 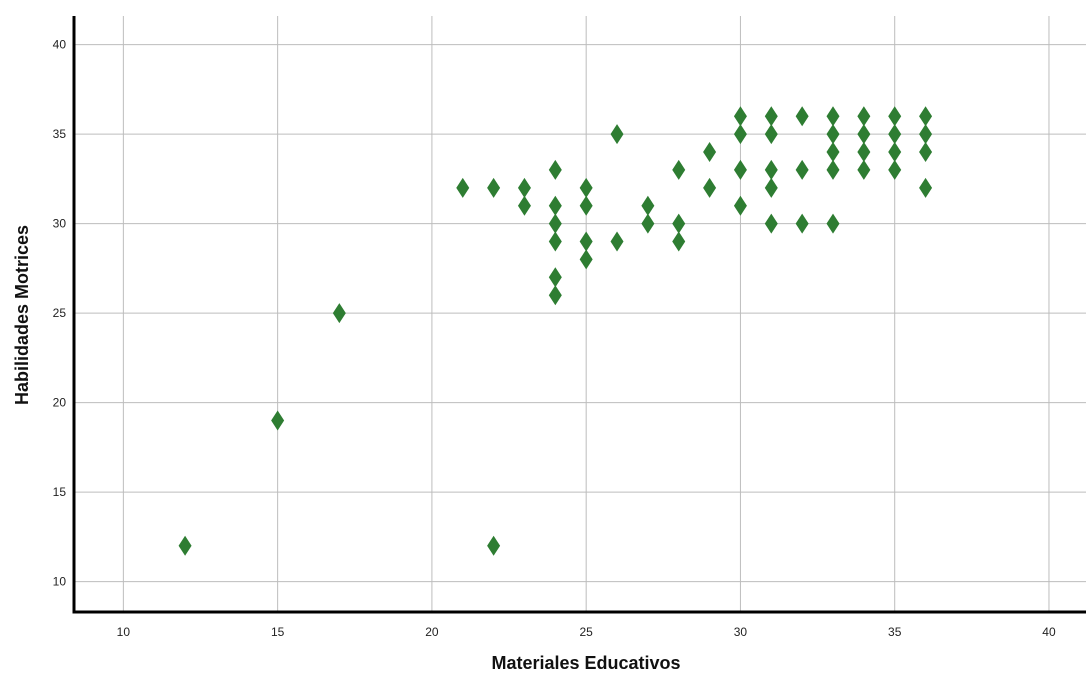 I want to click on y-tick-label: 25, so click(x=60, y=313).